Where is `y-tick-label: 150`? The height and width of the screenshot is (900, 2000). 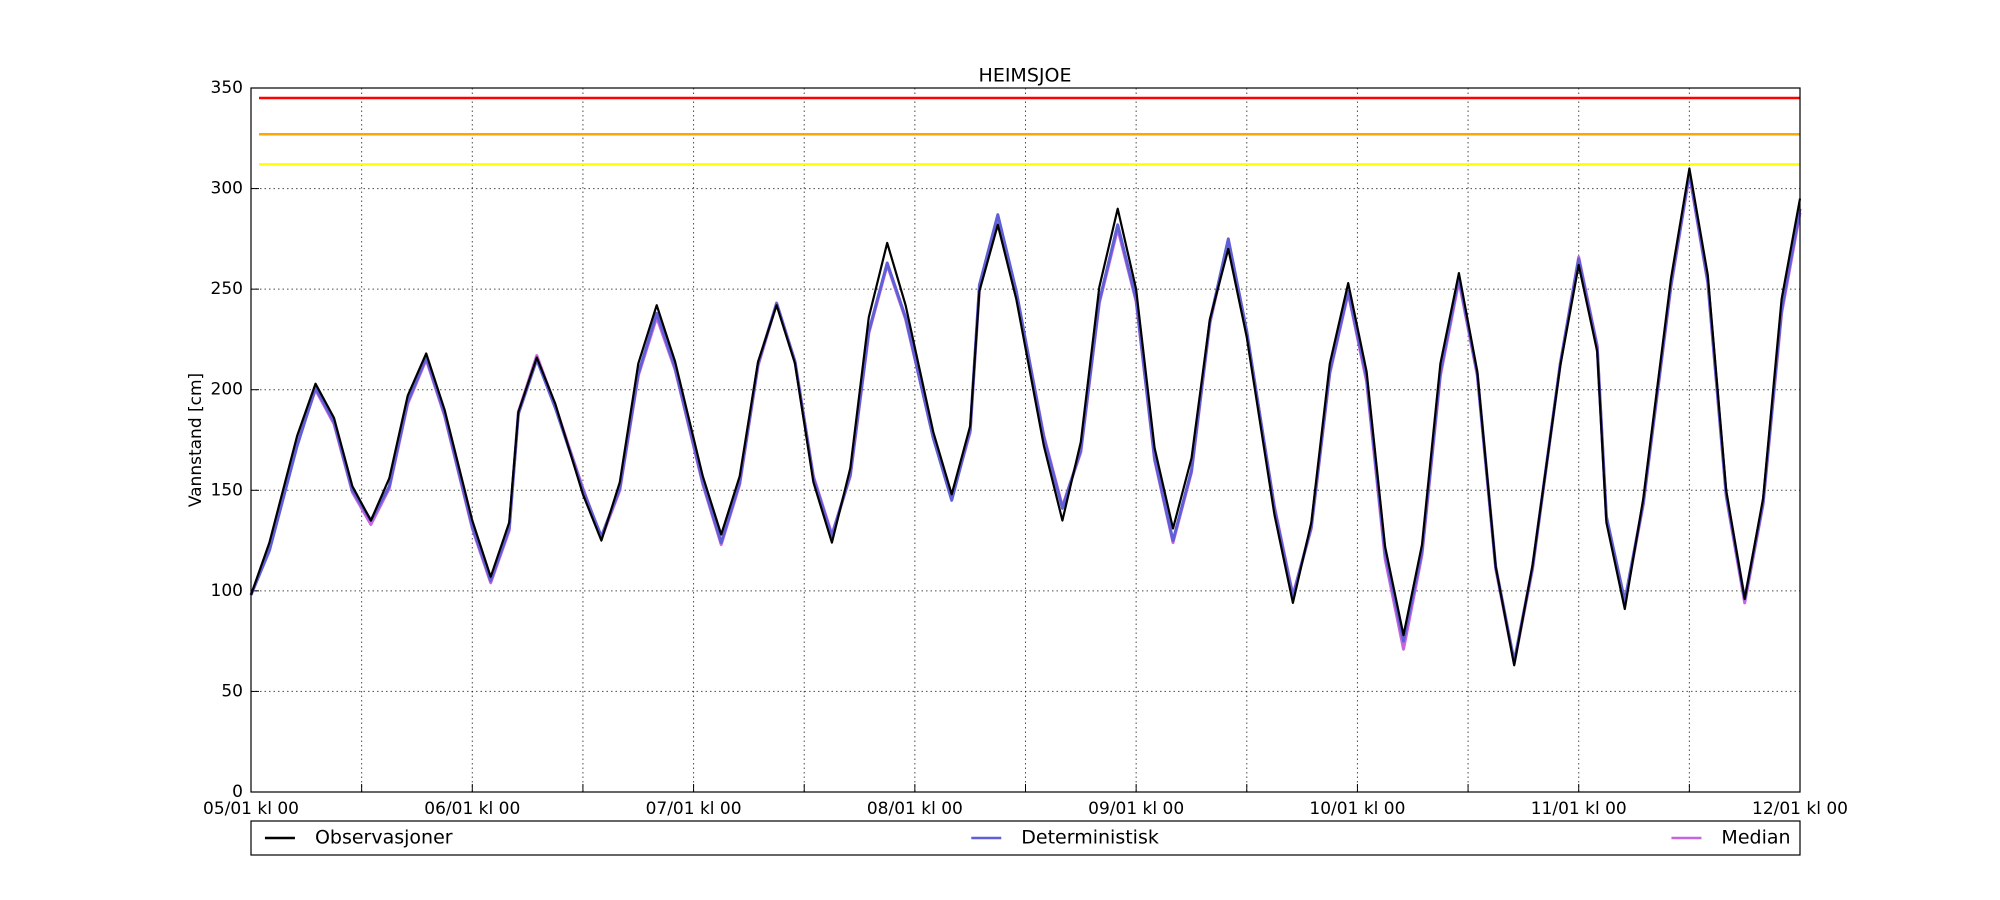
y-tick-label: 150 is located at coordinates (227, 490).